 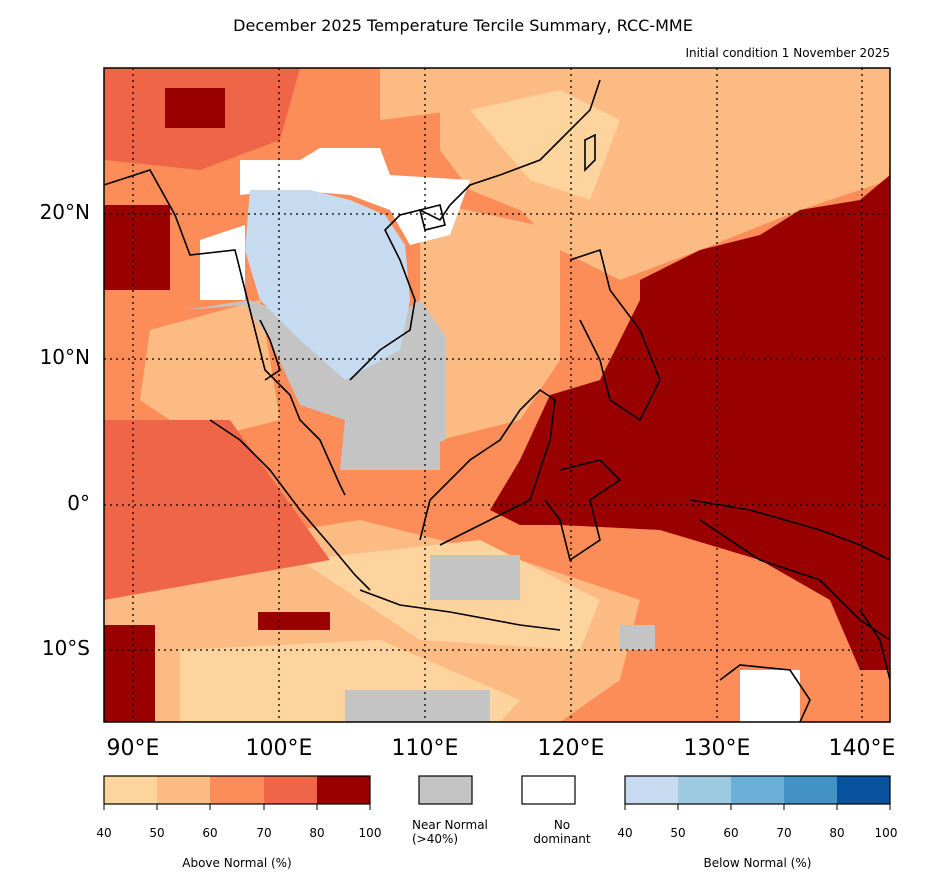 I want to click on field-indochina-below, so click(x=327, y=285).